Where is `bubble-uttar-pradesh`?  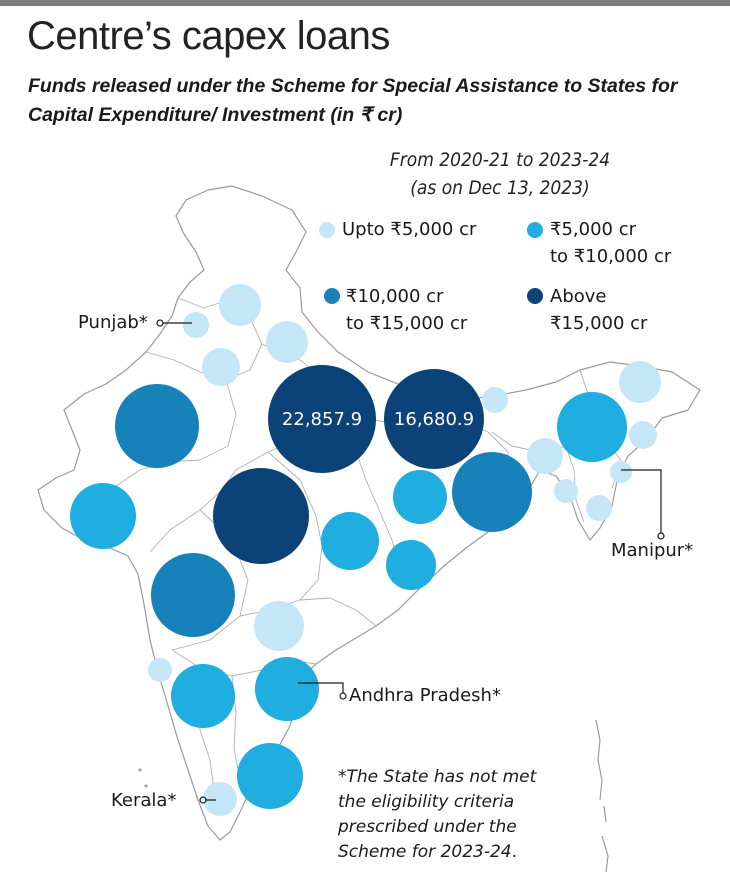
bubble-uttar-pradesh is located at coordinates (322, 419).